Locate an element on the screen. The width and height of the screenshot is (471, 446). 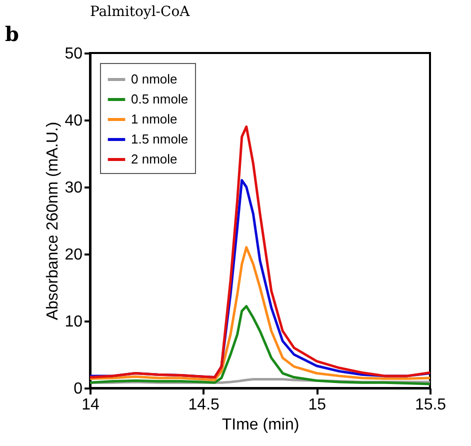
y-tick-label: 50 is located at coordinates (73, 54).